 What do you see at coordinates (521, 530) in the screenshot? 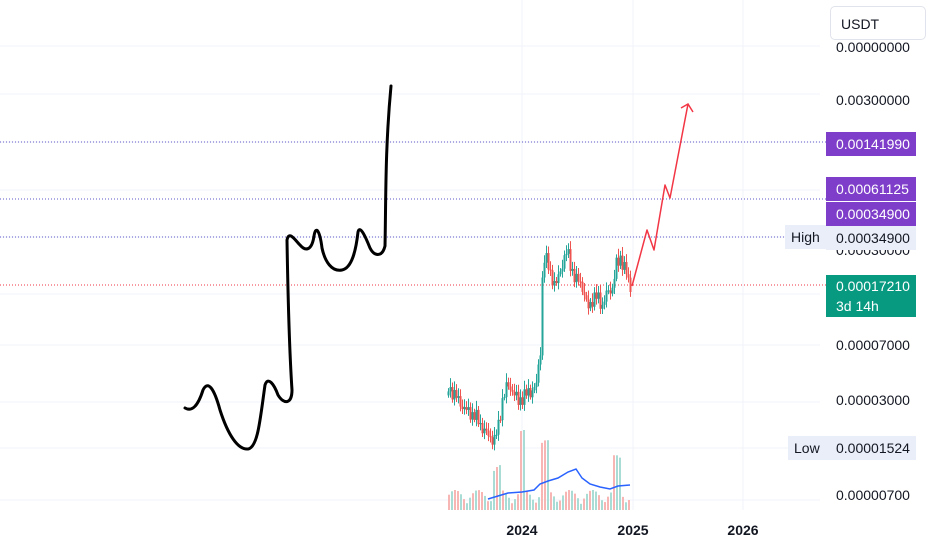
I see `x-tick-label: 2024` at bounding box center [521, 530].